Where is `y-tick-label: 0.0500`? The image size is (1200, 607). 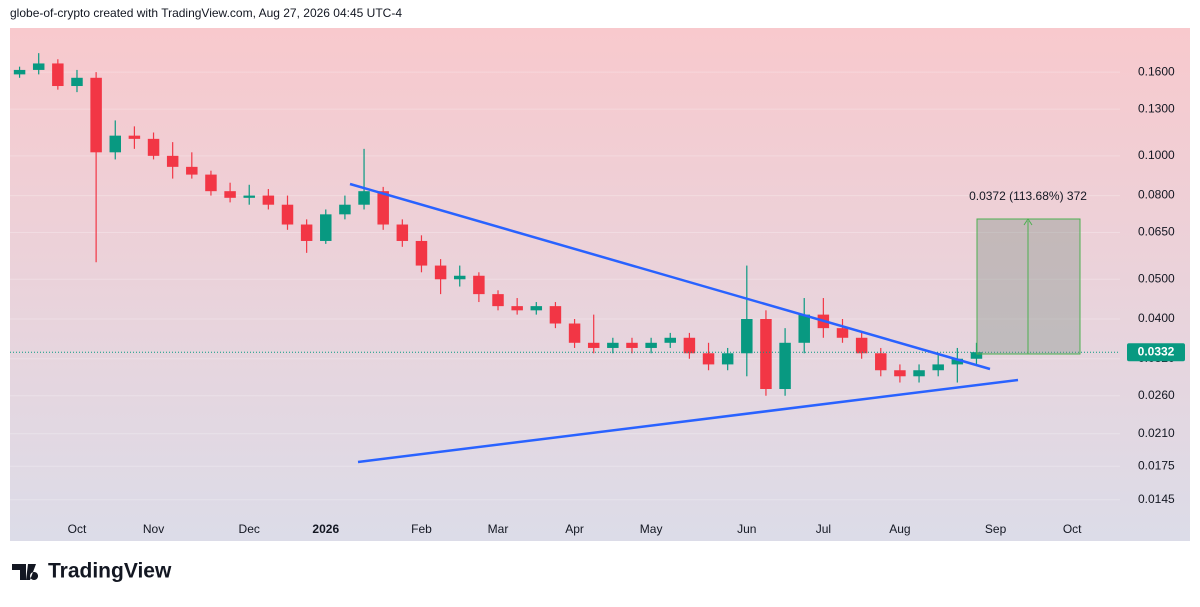 y-tick-label: 0.0500 is located at coordinates (1156, 278).